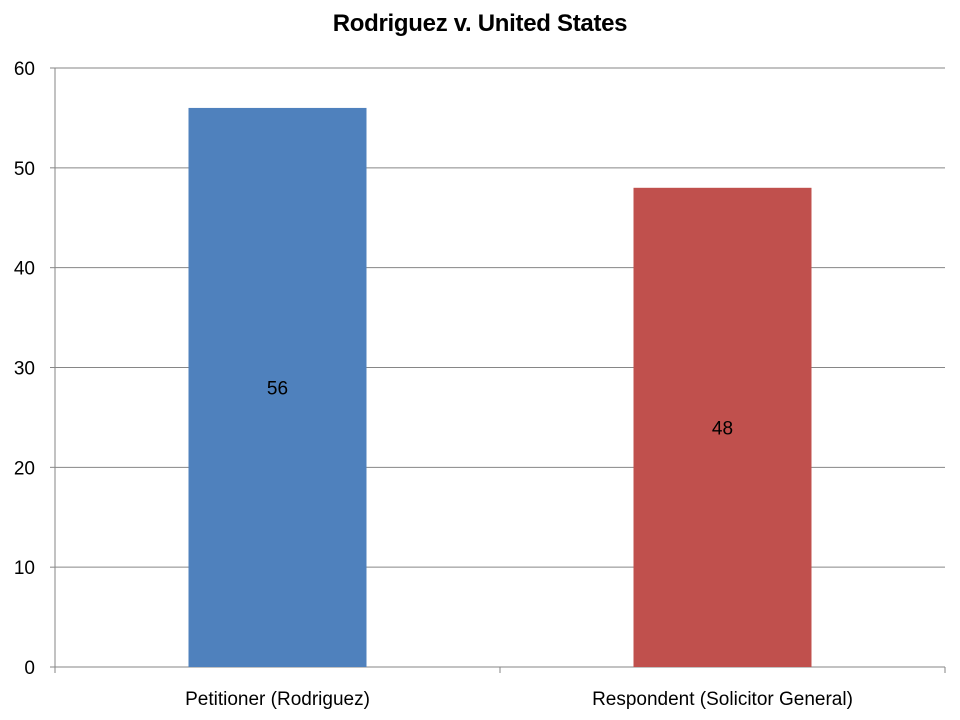 The height and width of the screenshot is (720, 960). What do you see at coordinates (24, 369) in the screenshot?
I see `y-tick-label: 30` at bounding box center [24, 369].